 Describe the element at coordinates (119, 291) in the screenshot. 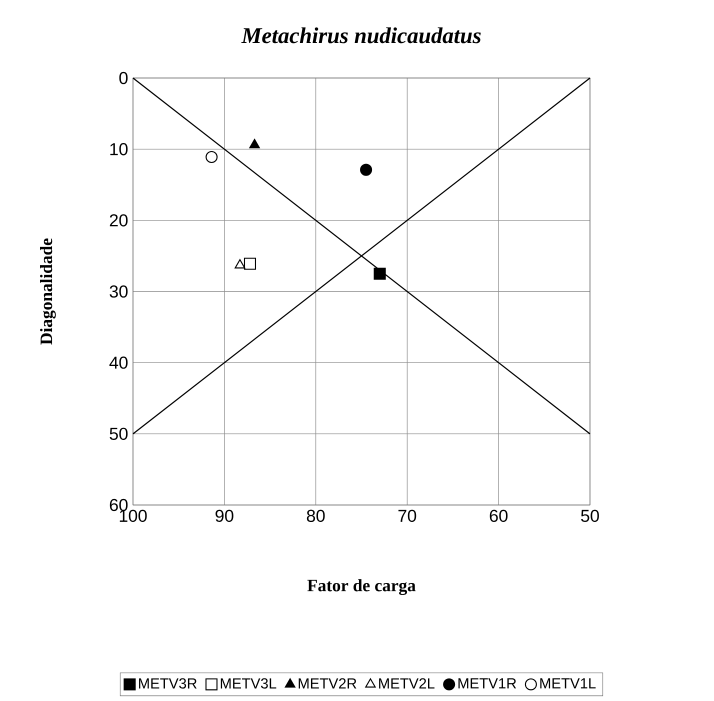

I see `y-tick-label: 30` at that location.